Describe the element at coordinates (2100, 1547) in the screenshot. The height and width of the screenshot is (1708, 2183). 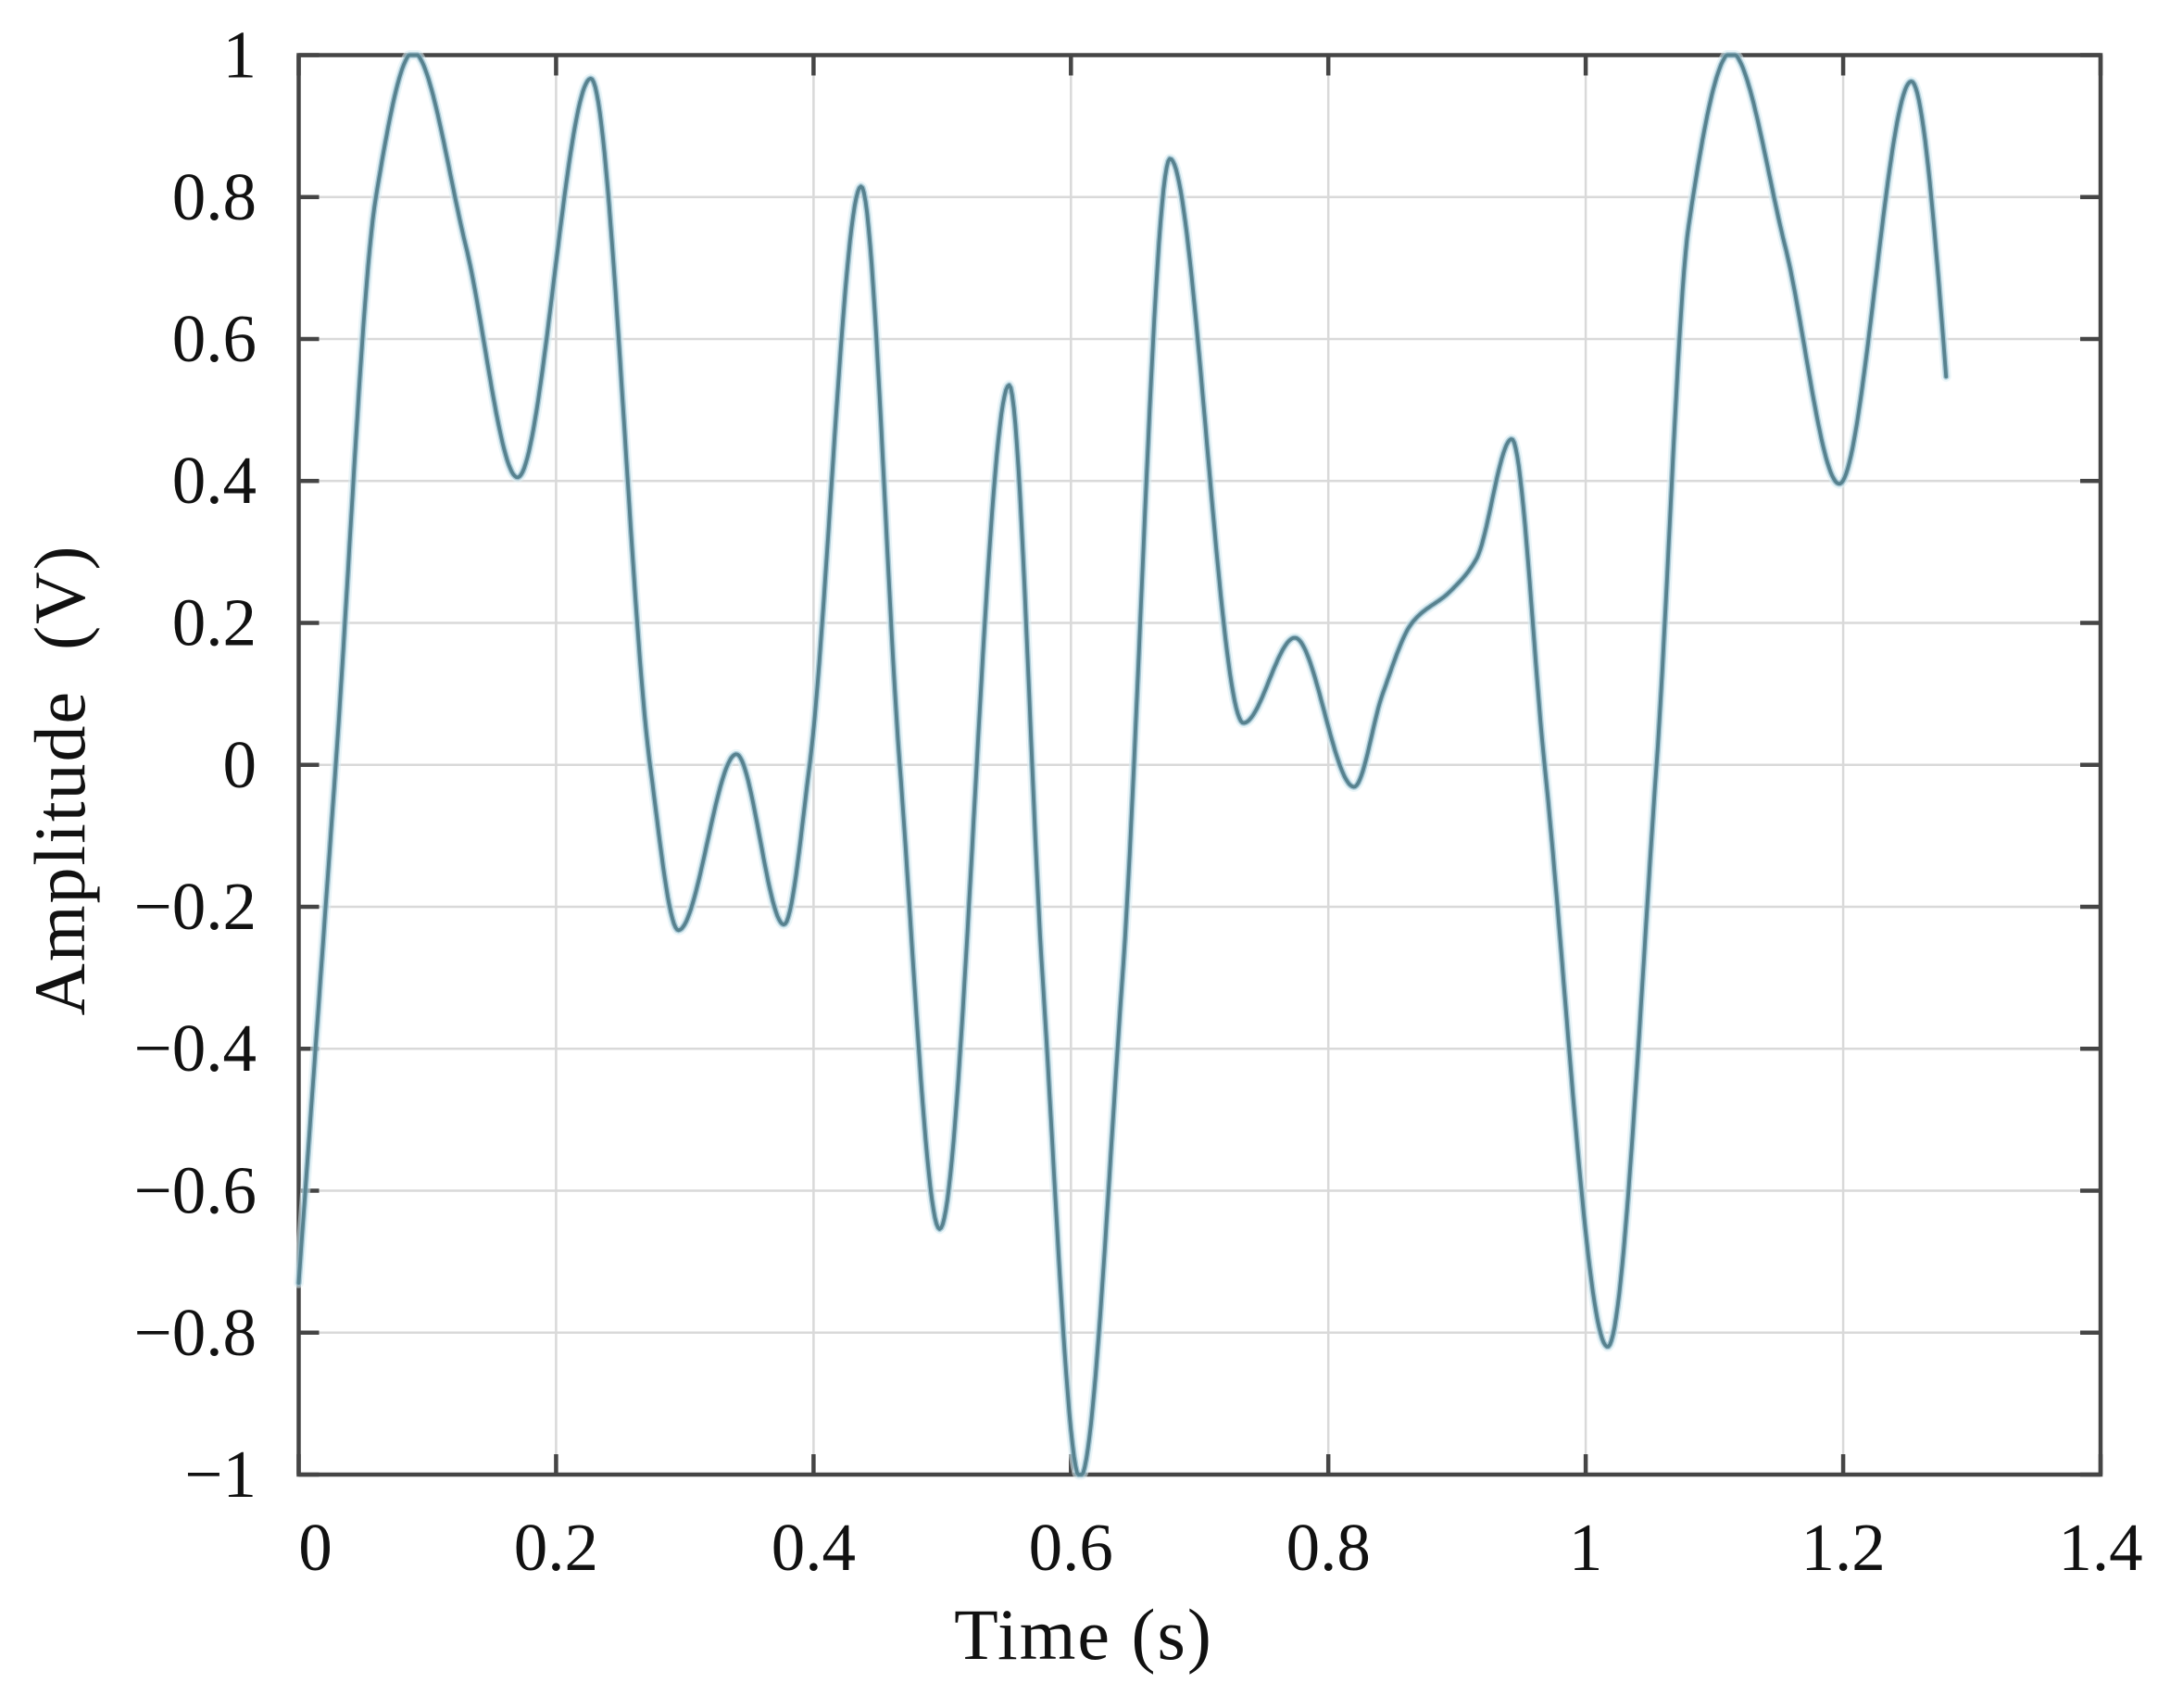
I see `svg-text: 1.4` at that location.